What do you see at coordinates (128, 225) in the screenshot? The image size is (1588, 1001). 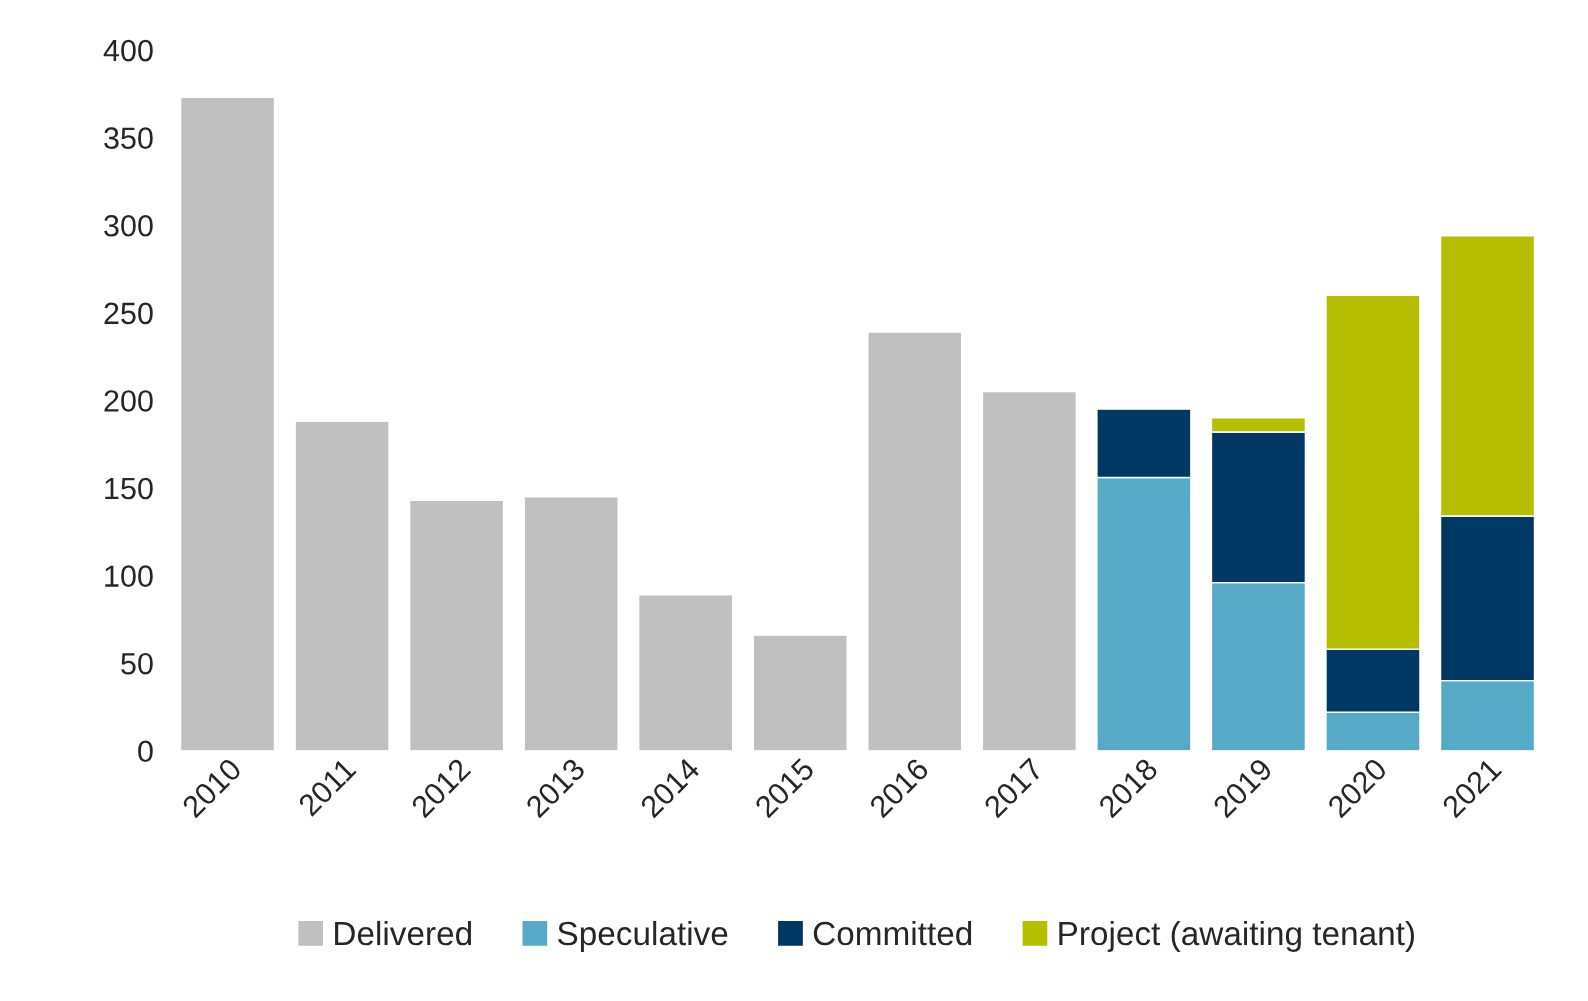 I see `y-tick-label: 300` at bounding box center [128, 225].